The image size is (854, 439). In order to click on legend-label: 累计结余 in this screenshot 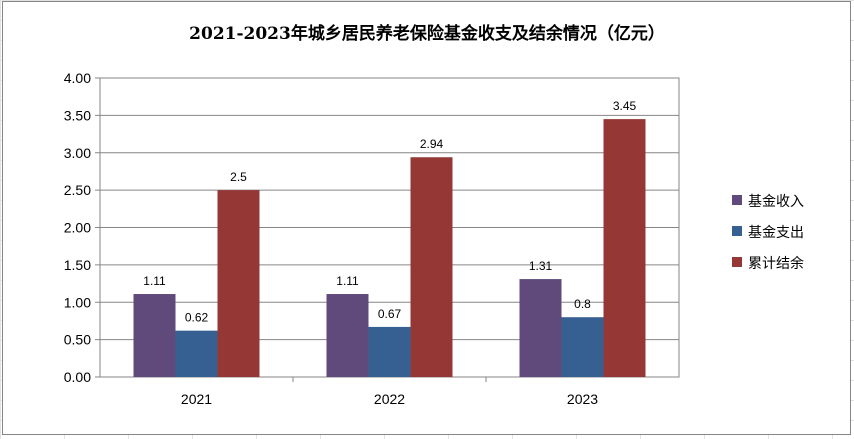, I will do `click(776, 263)`.